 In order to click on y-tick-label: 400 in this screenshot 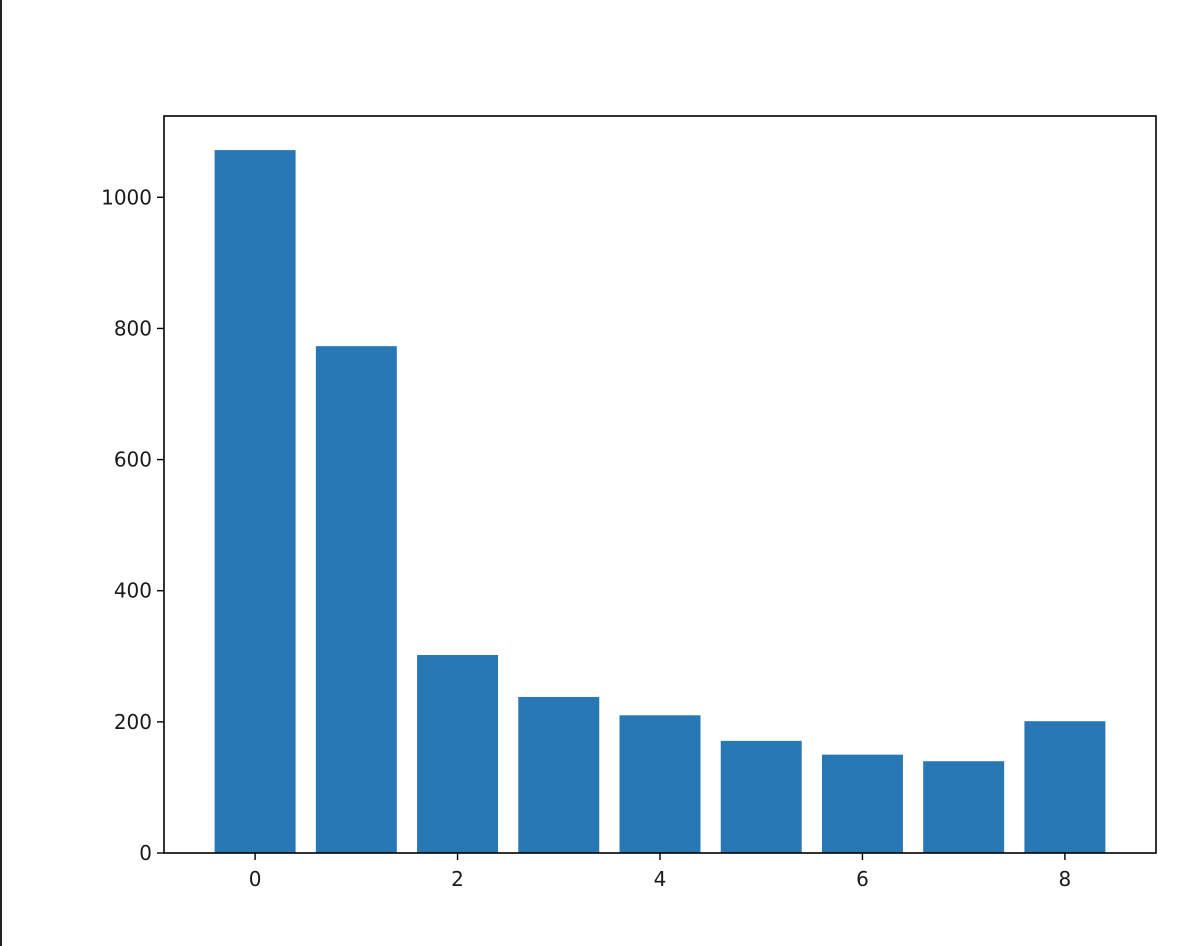, I will do `click(133, 591)`.